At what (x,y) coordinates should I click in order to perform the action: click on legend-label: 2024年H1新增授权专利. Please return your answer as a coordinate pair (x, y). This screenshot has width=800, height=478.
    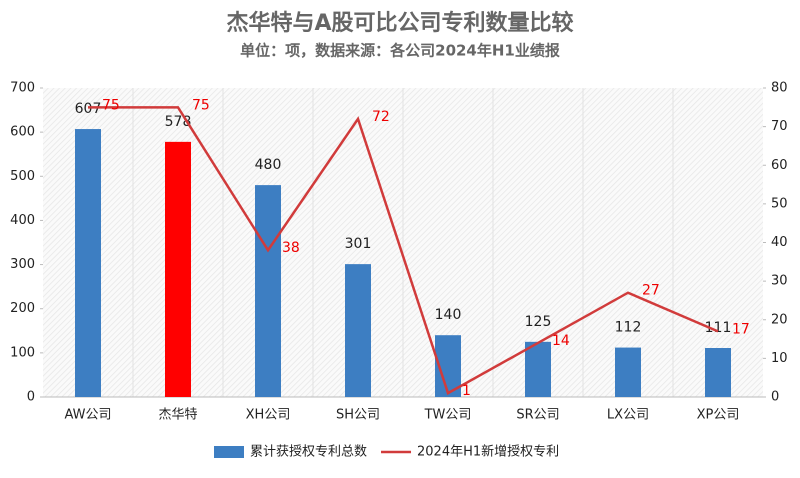
    Looking at the image, I should click on (488, 452).